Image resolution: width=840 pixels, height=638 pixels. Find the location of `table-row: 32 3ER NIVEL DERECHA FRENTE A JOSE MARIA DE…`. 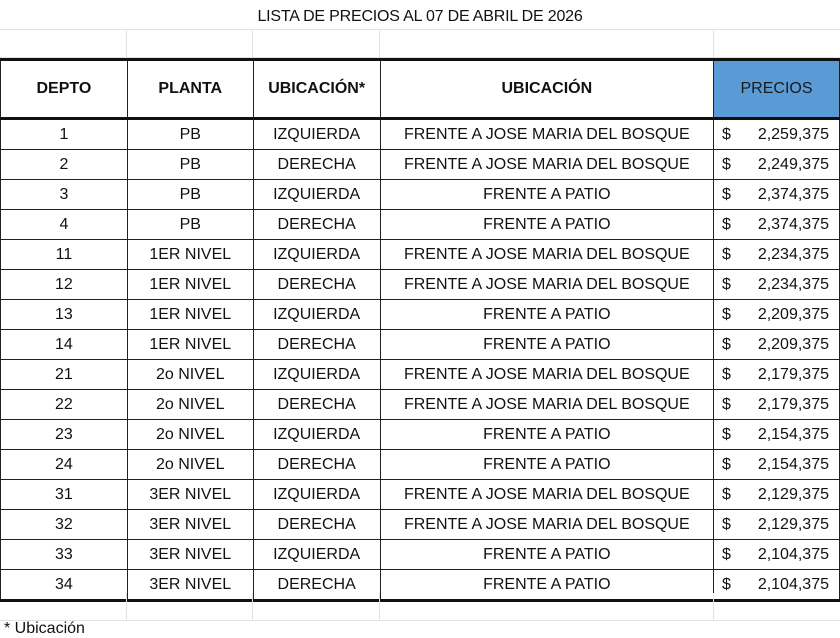

table-row: 32 3ER NIVEL DERECHA FRENTE A JOSE MARIA DE… is located at coordinates (420, 524).